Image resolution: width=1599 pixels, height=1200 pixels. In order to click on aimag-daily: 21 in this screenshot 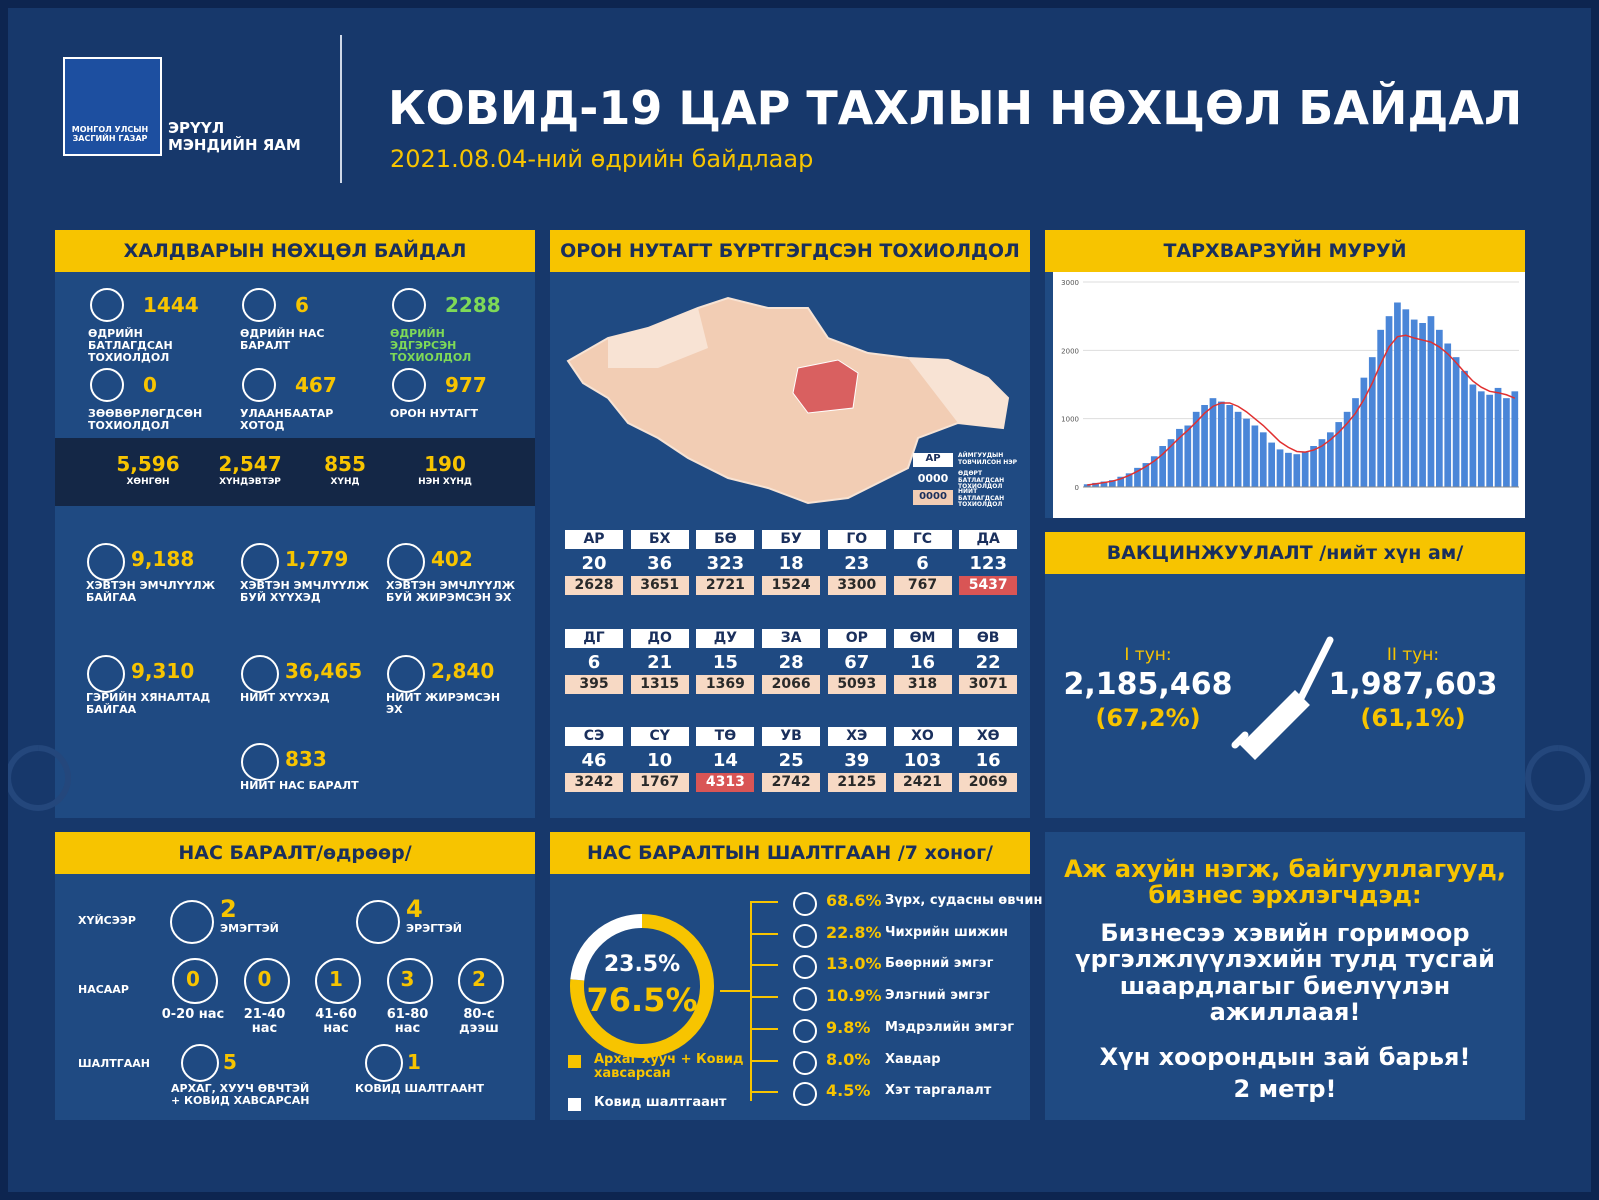, I will do `click(660, 662)`.